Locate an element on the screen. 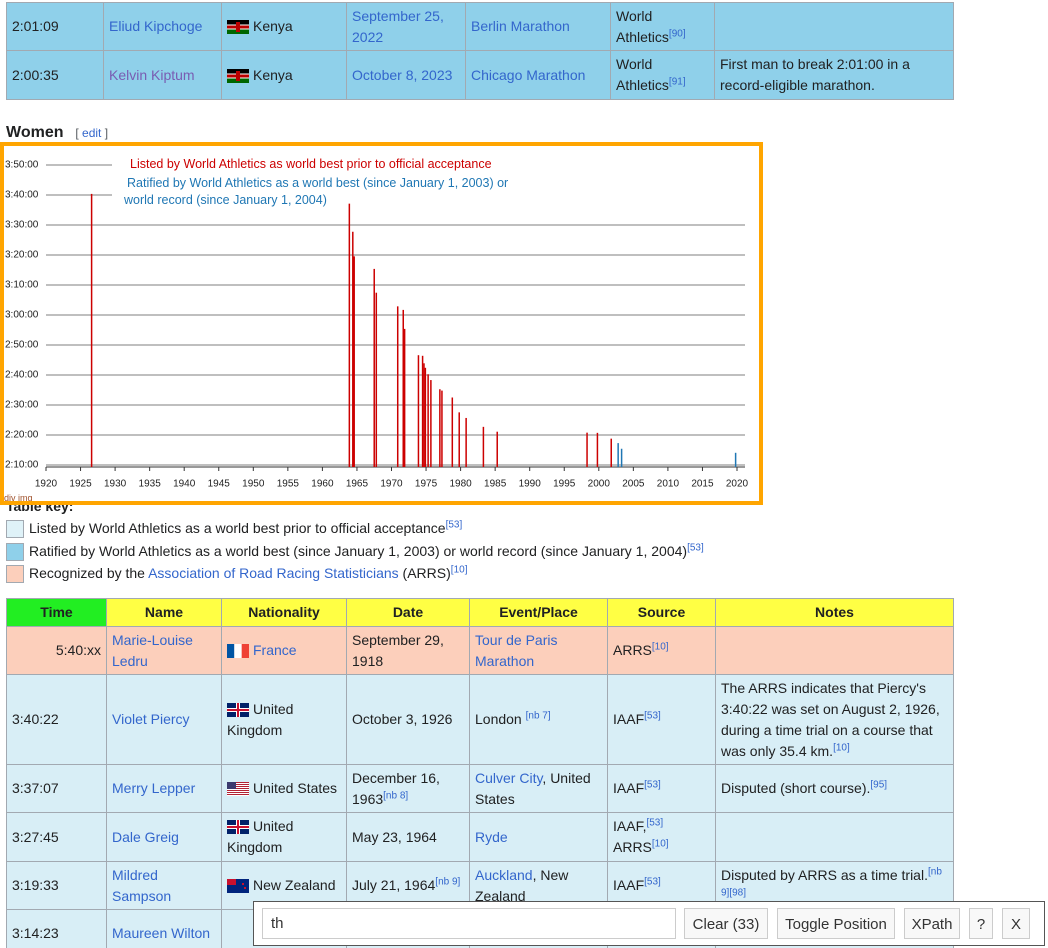 The image size is (1048, 948). link: Kelvin Kiptum is located at coordinates (152, 74).